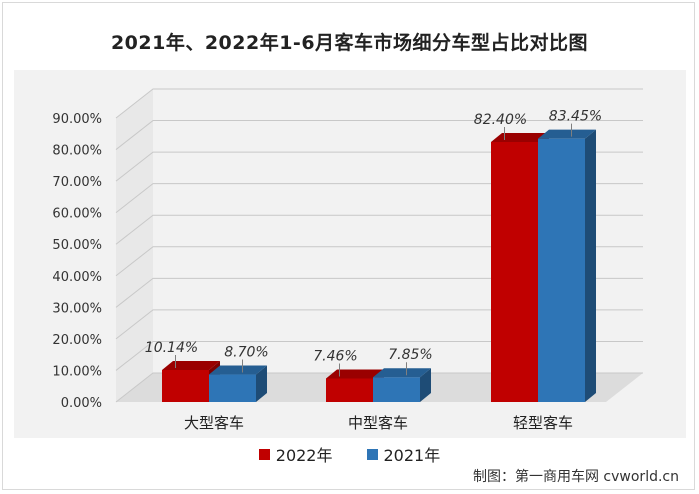 The image size is (699, 494). I want to click on y-tick-label: 80.00%, so click(77, 151).